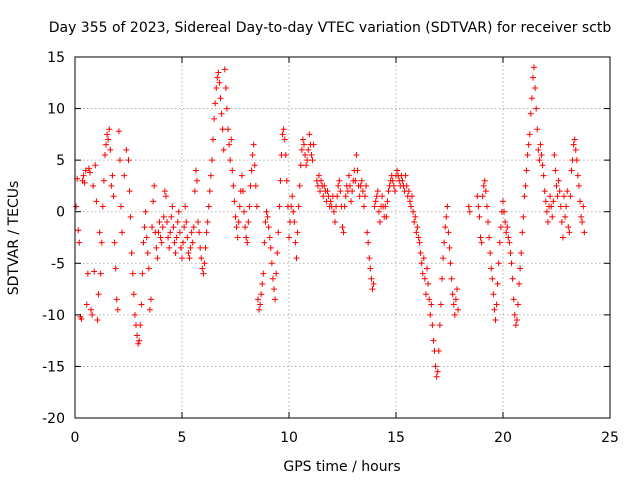 The image size is (640, 480). Describe the element at coordinates (75, 438) in the screenshot. I see `x-tick-label: 0` at that location.